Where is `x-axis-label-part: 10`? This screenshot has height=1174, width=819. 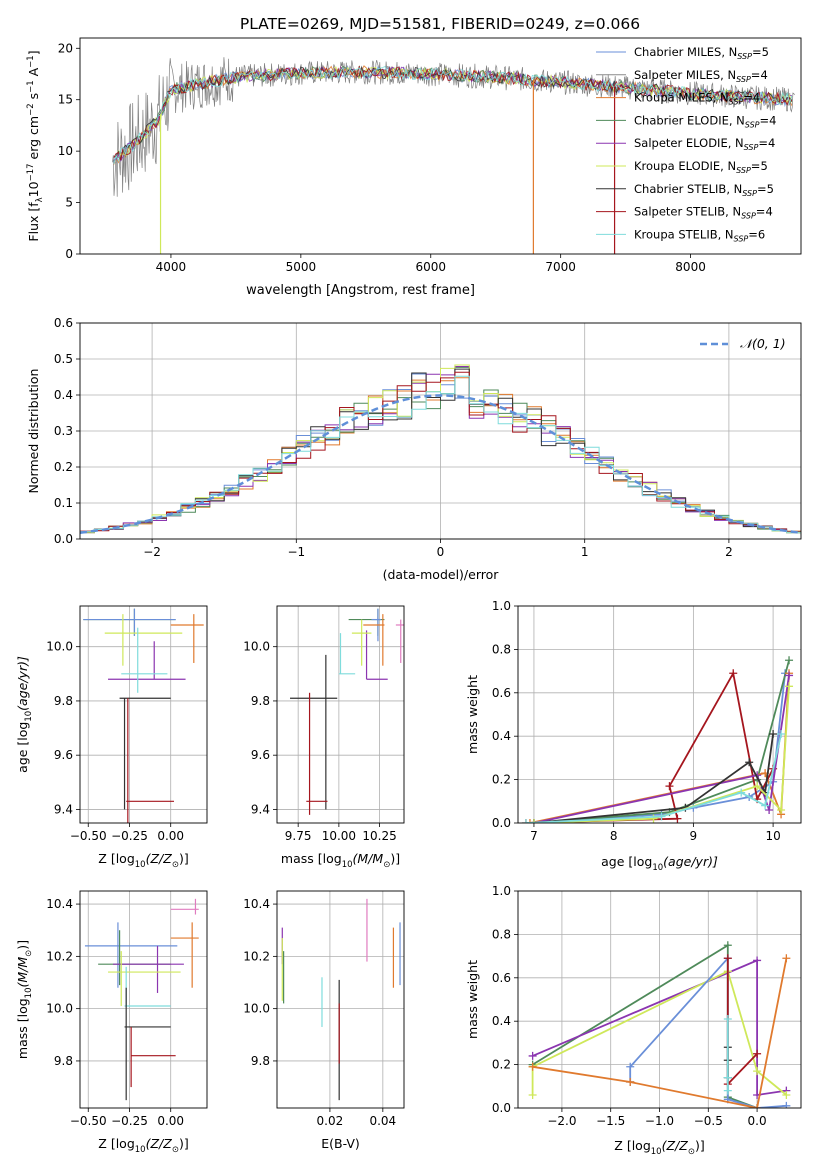
x-axis-label-part: 10 is located at coordinates (656, 1152).